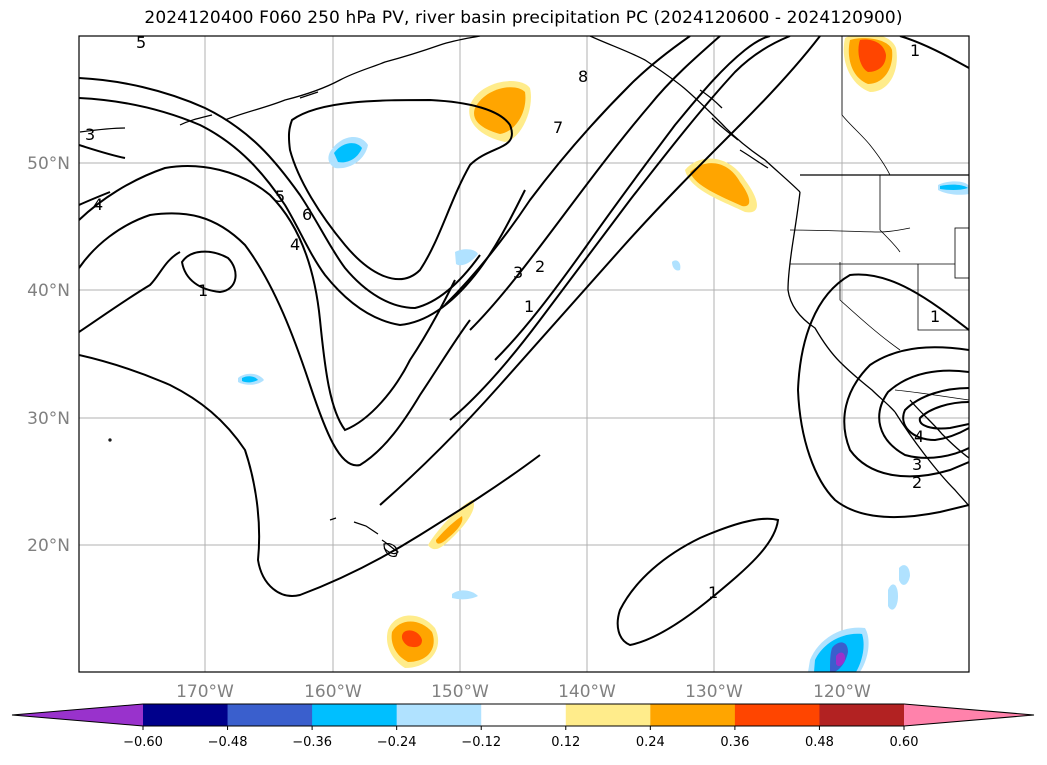 This screenshot has width=1047, height=765. I want to click on pv-contour-1-southwest, so click(130, 292).